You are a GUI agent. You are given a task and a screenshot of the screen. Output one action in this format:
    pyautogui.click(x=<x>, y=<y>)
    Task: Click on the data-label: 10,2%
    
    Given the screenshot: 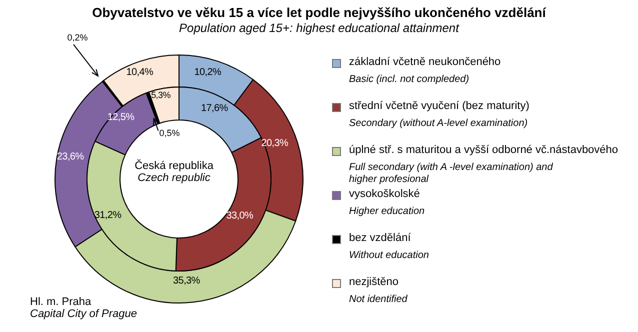 What is the action you would take?
    pyautogui.click(x=208, y=72)
    